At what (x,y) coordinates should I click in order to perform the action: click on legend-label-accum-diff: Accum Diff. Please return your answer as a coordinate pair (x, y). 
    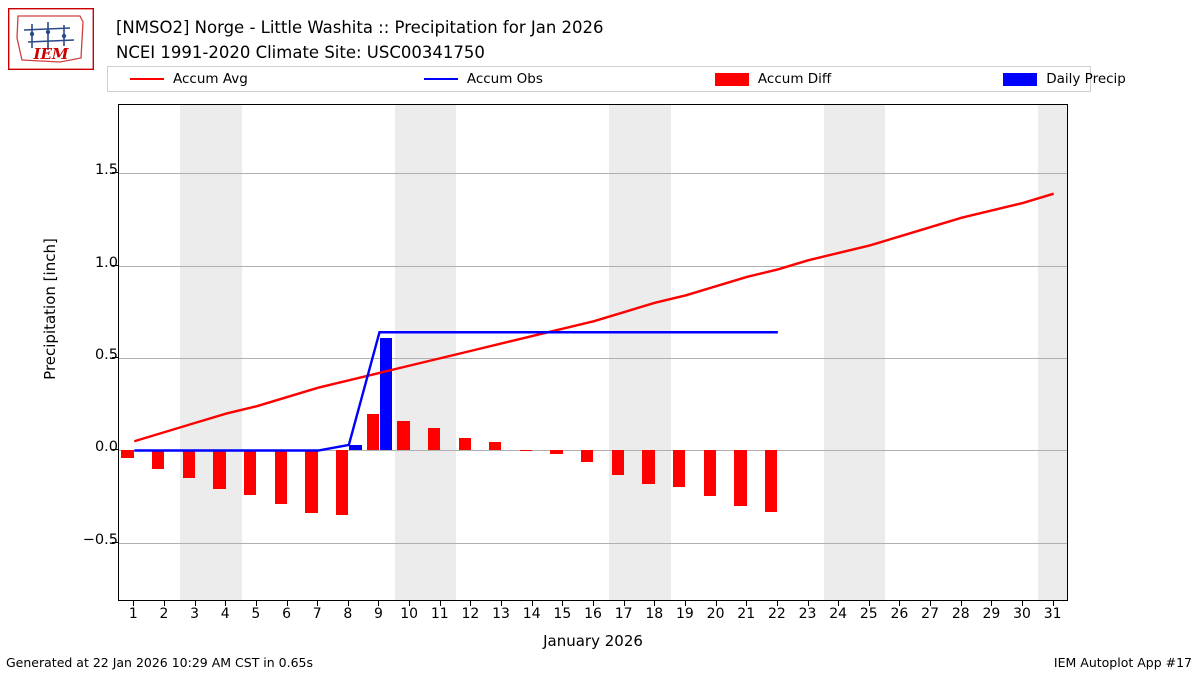
    Looking at the image, I should click on (794, 79).